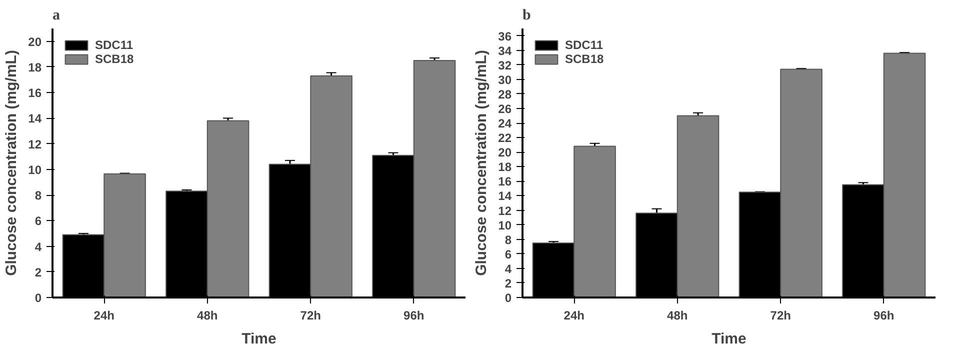 This screenshot has height=358, width=953. What do you see at coordinates (505, 94) in the screenshot?
I see `y-tick-label: 28` at bounding box center [505, 94].